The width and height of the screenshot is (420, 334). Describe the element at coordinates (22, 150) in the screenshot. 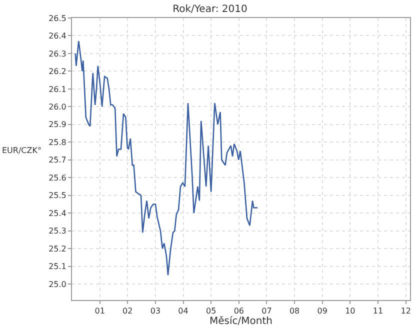

I see `y-axis-title: EUR/CZK°` at that location.